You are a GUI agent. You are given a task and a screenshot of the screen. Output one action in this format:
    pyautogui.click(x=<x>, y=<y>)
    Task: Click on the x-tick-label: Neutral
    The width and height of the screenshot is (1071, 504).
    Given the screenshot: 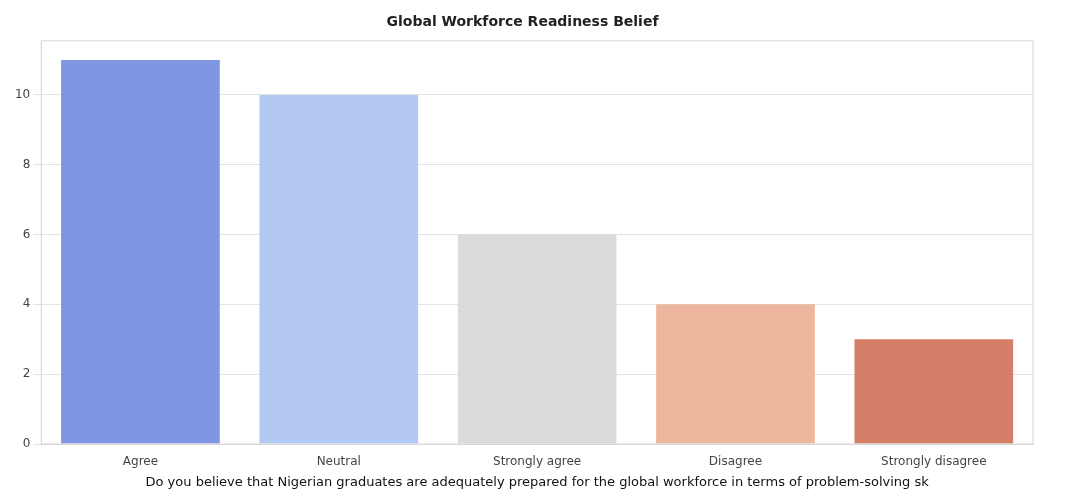 What is the action you would take?
    pyautogui.click(x=338, y=461)
    